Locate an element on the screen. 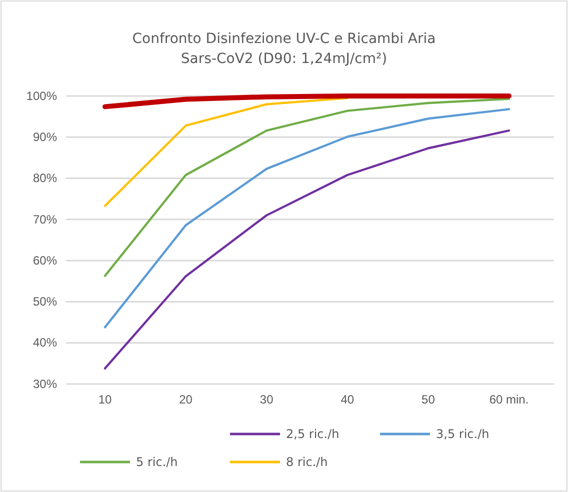 The width and height of the screenshot is (568, 492). x-tick-label: 60 min. is located at coordinates (509, 399).